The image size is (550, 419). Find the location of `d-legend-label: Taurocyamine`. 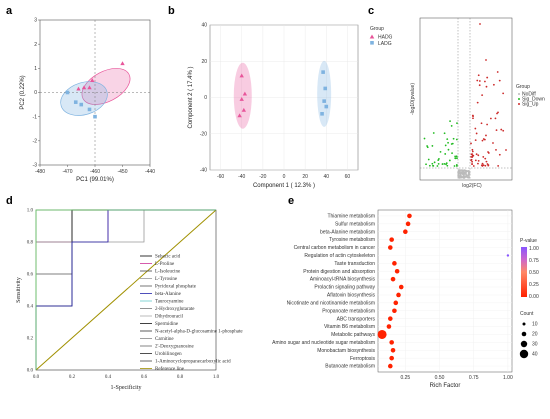

d-legend-label: Taurocyamine is located at coordinates (169, 302).